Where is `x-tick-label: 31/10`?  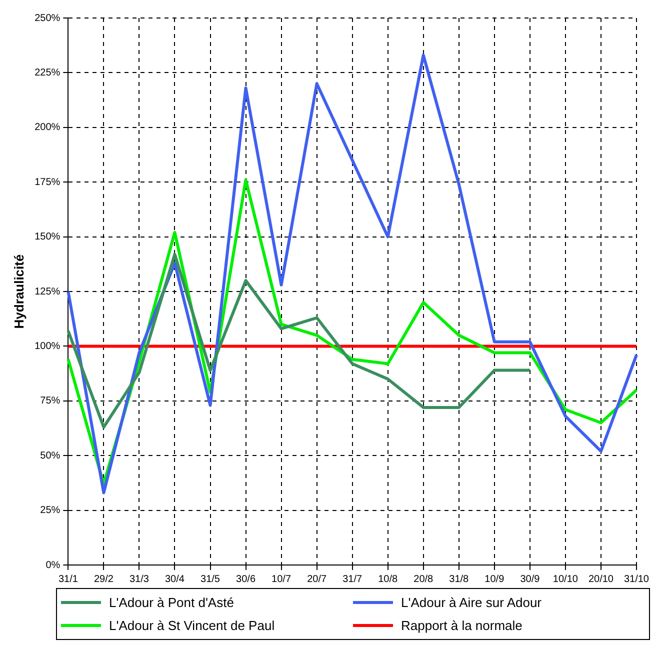 x-tick-label: 31/10 is located at coordinates (637, 579).